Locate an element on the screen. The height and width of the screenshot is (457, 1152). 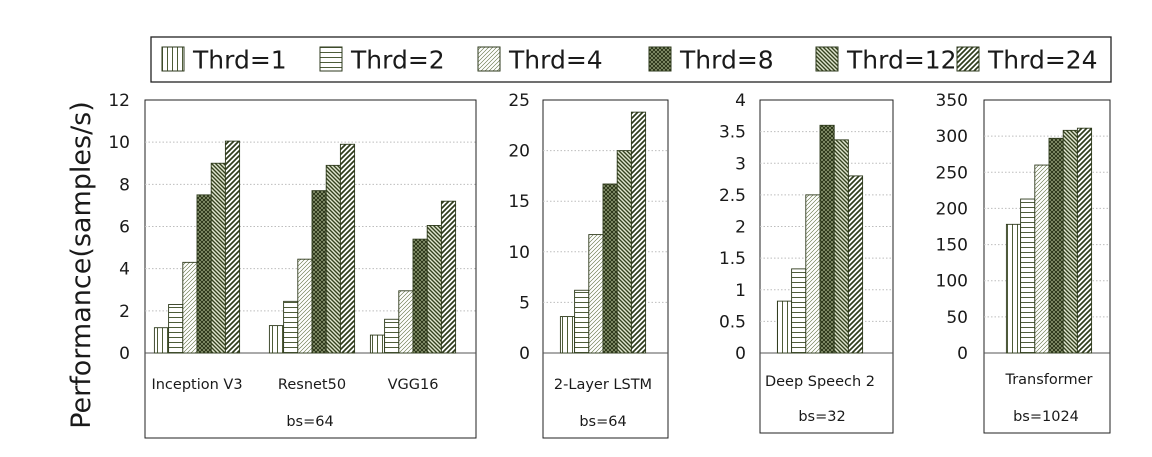
y-tick-label: 12 is located at coordinates (119, 101).